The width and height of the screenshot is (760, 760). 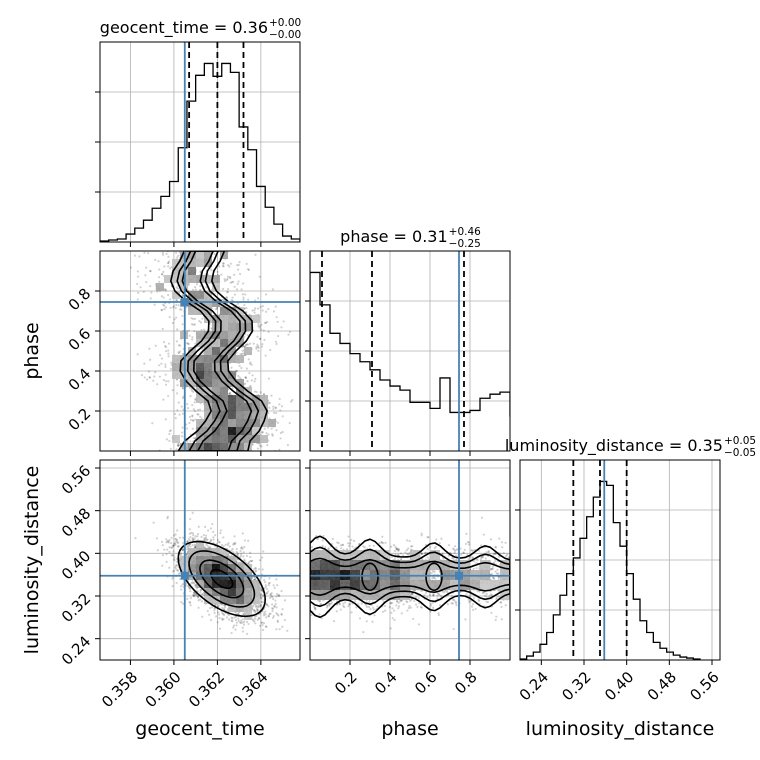 I want to click on truth-marker, so click(x=184, y=302).